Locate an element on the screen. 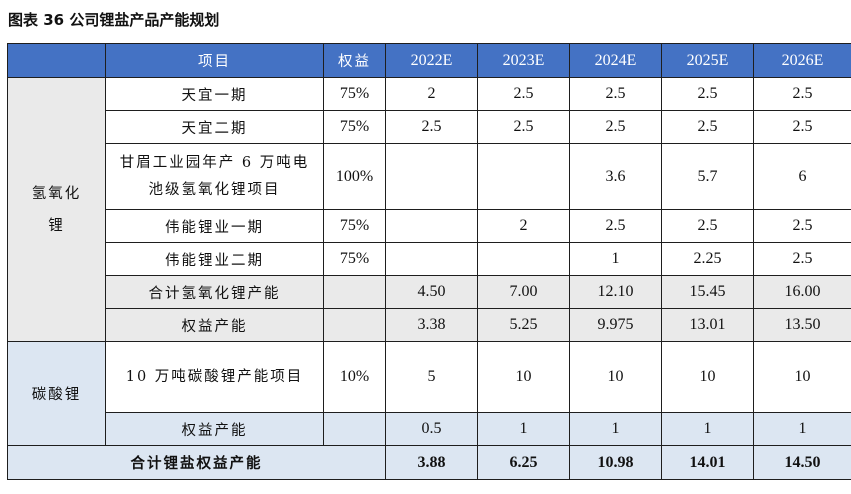 This screenshot has width=851, height=494. value-cell: 3.38 is located at coordinates (431, 325).